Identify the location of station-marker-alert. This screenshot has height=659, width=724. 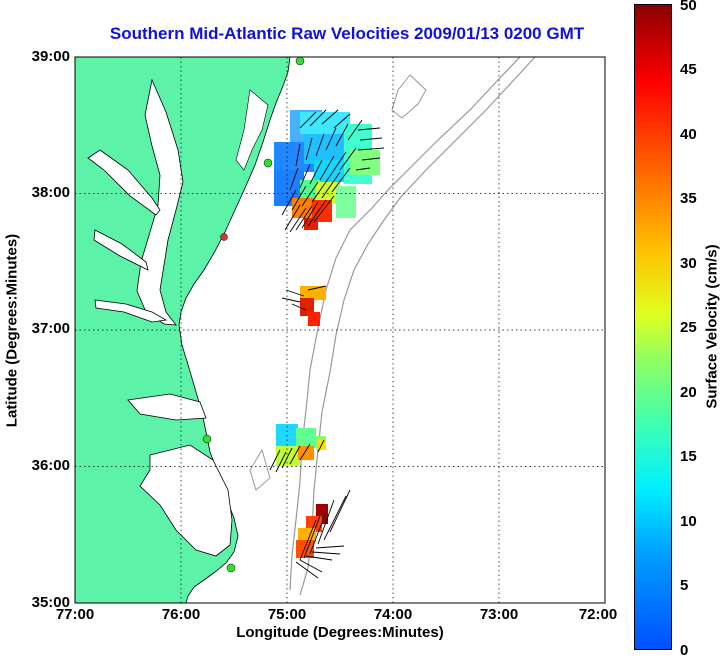
(224, 237).